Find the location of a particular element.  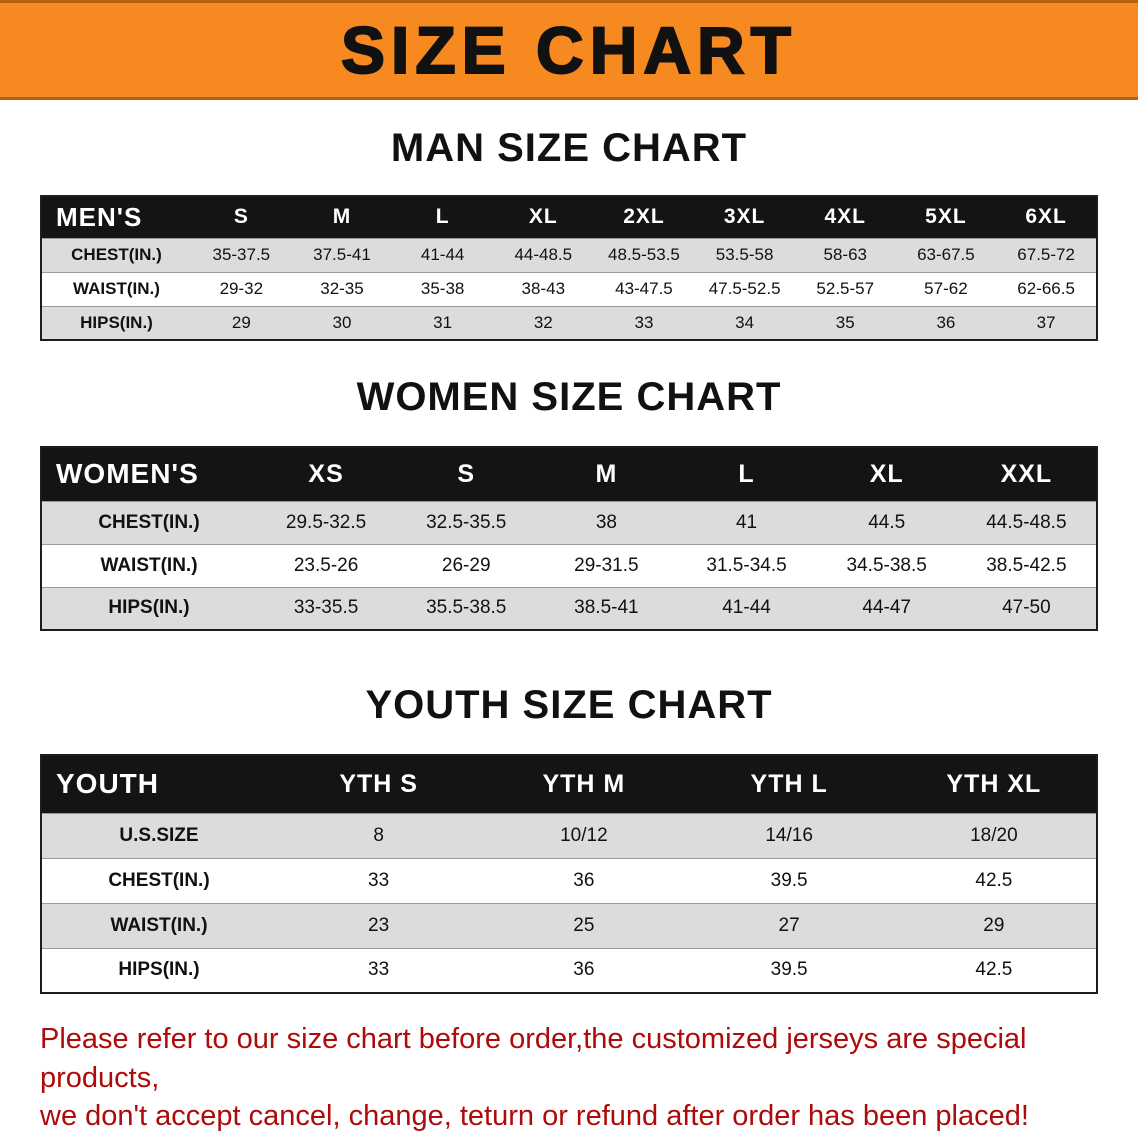

women-size-value-cell: 44-47 is located at coordinates (886, 608).